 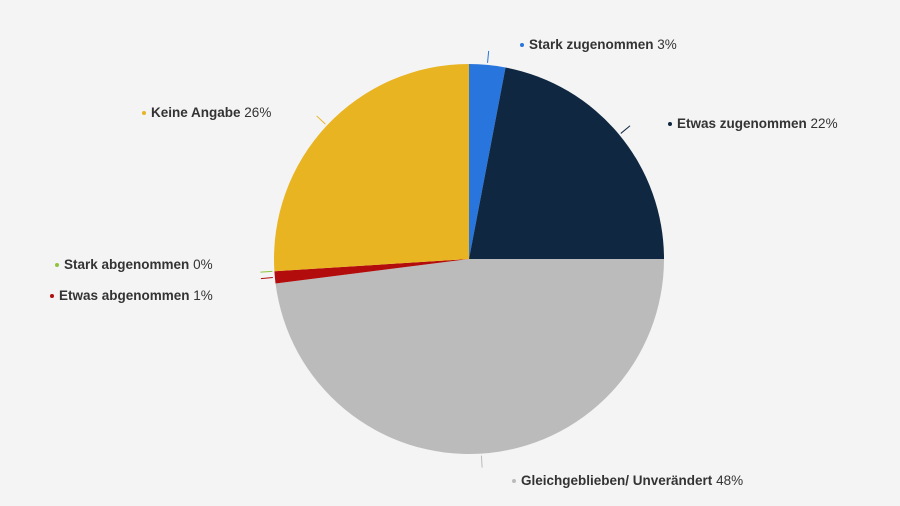 I want to click on value-label: 0%, so click(x=203, y=264).